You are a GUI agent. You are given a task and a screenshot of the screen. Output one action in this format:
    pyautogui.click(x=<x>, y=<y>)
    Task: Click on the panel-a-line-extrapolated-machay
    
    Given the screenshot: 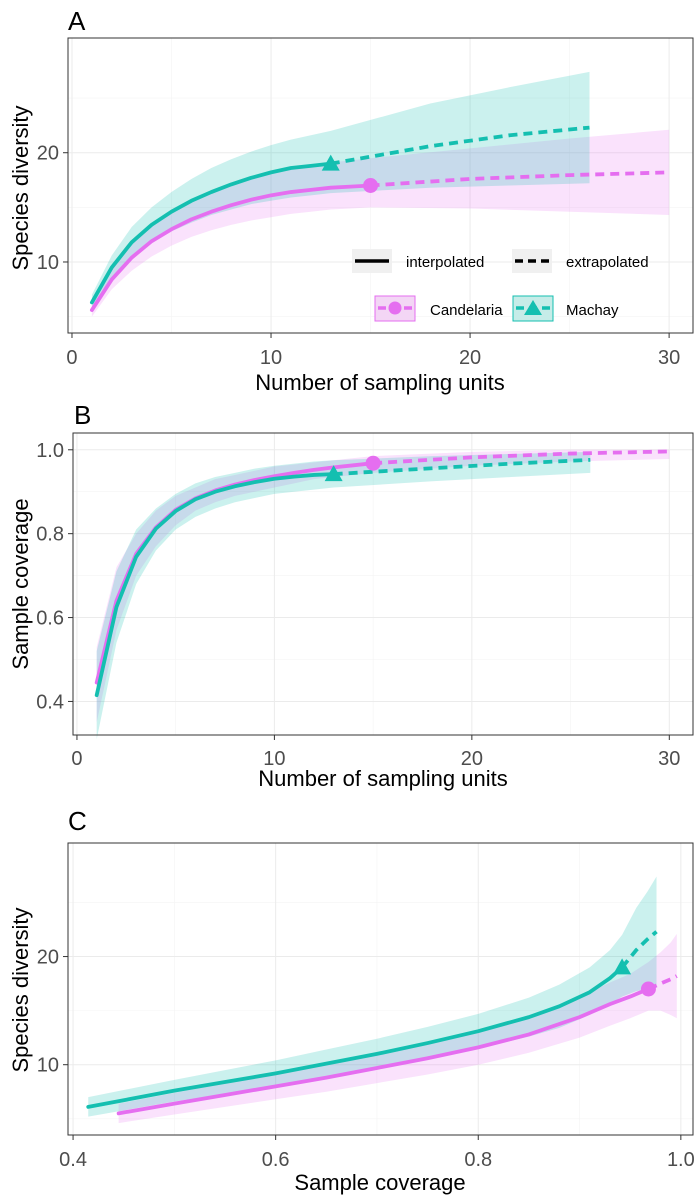 What is the action you would take?
    pyautogui.click(x=460, y=145)
    